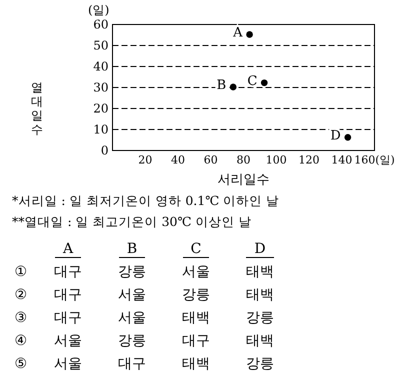 Image resolution: width=414 pixels, height=392 pixels. What do you see at coordinates (335, 136) in the screenshot?
I see `annotation: D` at bounding box center [335, 136].